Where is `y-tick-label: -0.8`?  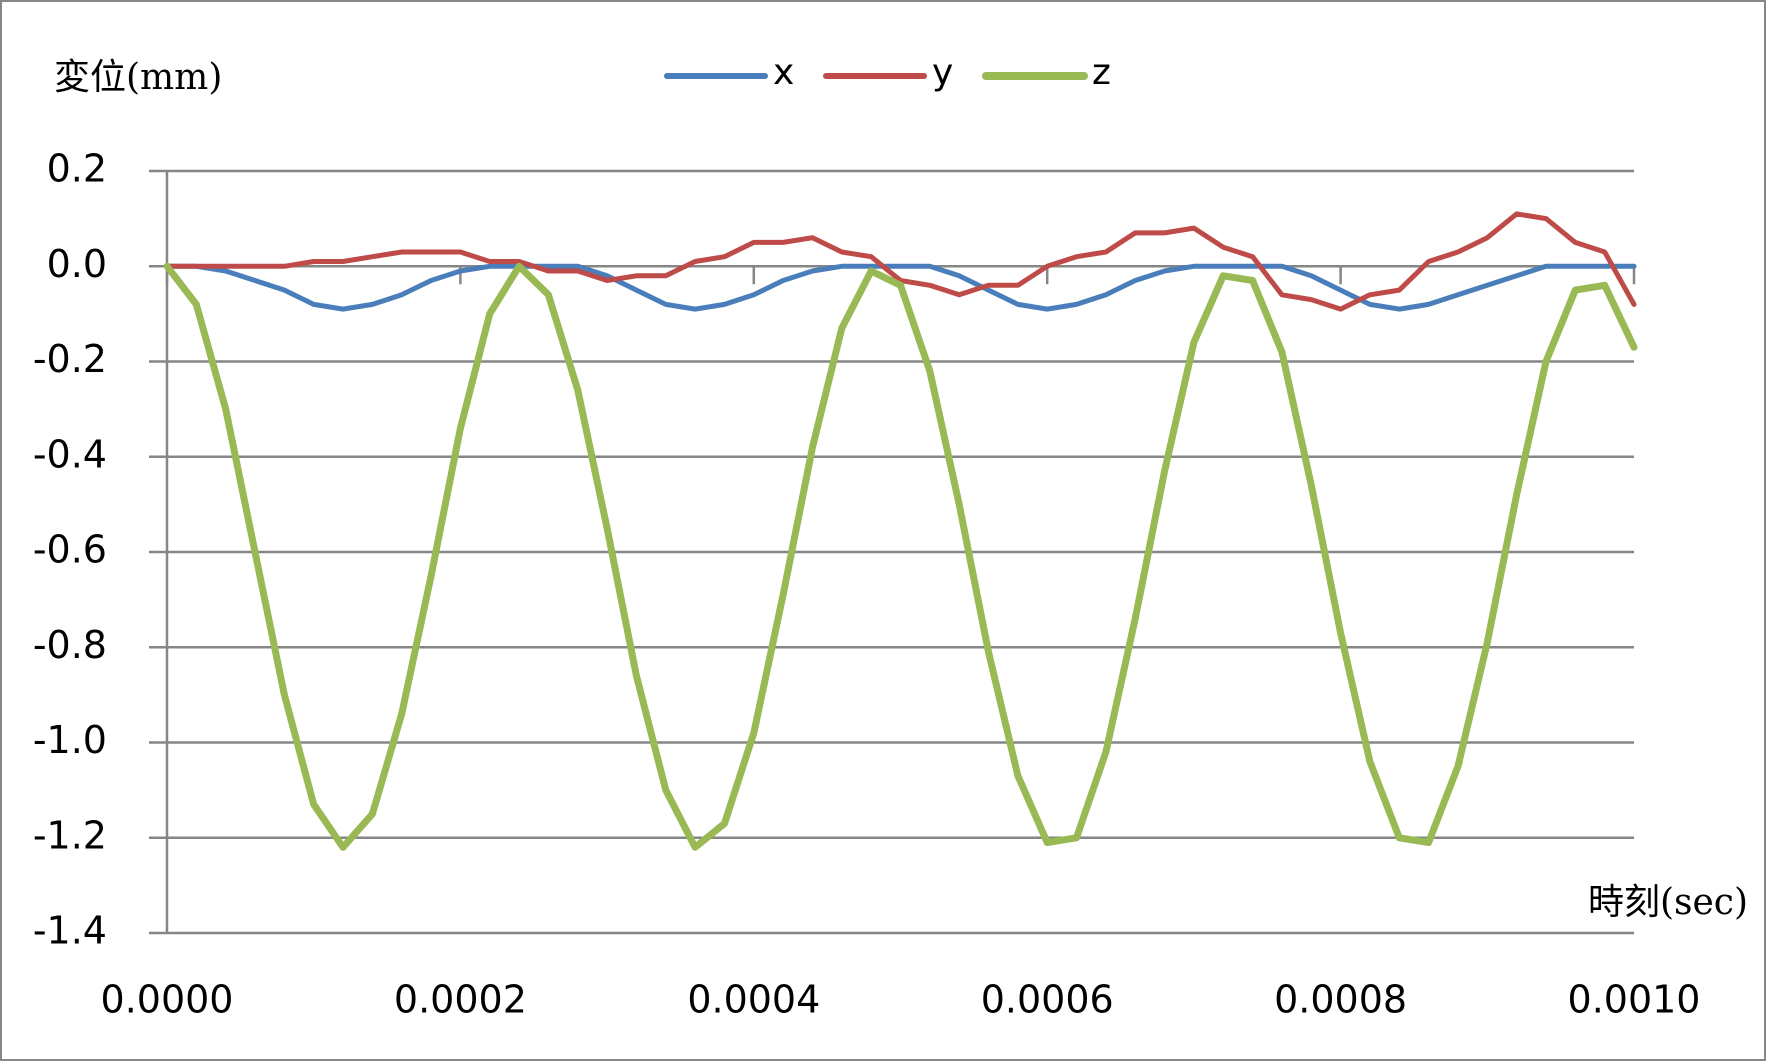 y-tick-label: -0.8 is located at coordinates (70, 645).